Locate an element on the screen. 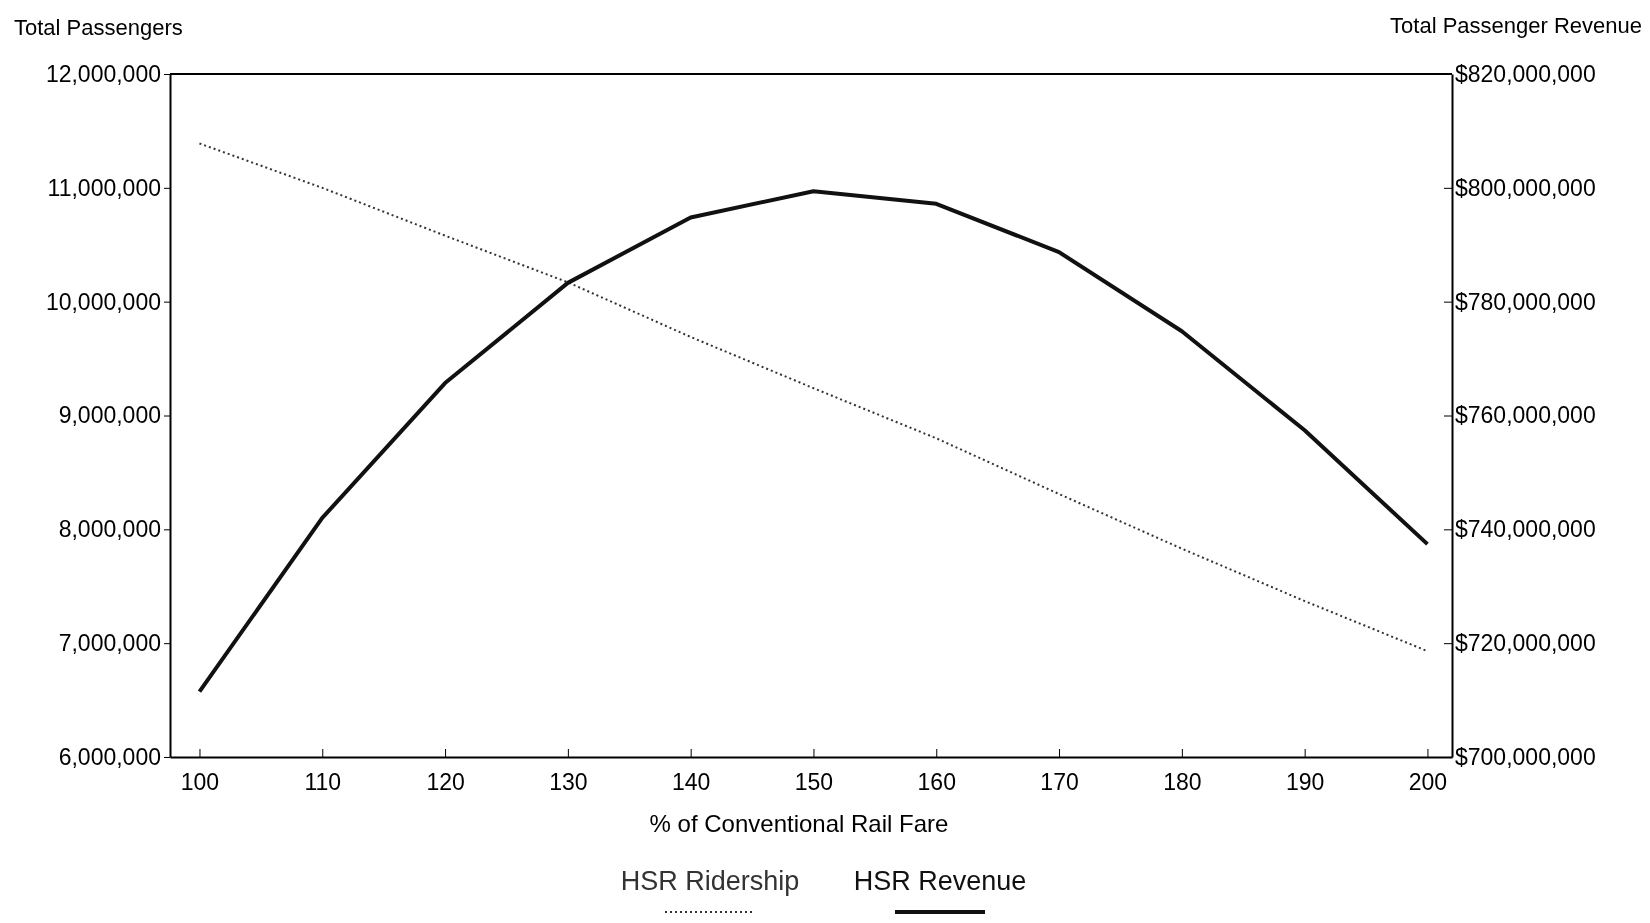  y2-tick-label: $800,000,000 is located at coordinates (1525, 187).